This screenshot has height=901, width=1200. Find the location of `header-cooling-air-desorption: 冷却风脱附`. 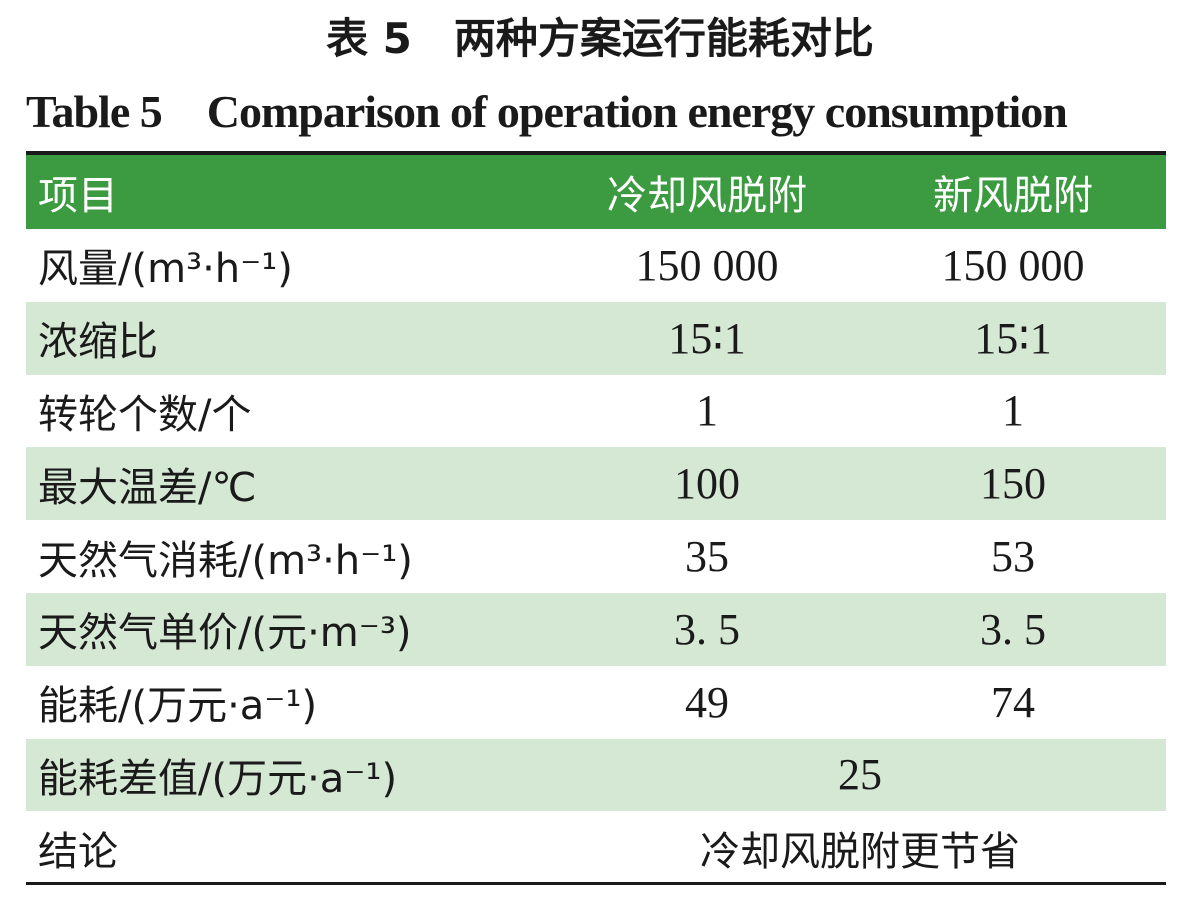

header-cooling-air-desorption: 冷却风脱附 is located at coordinates (707, 192).